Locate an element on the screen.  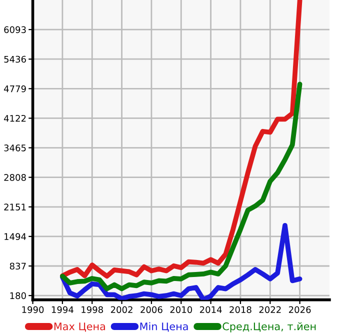
y-tick-label: 837 is located at coordinates (18, 266).